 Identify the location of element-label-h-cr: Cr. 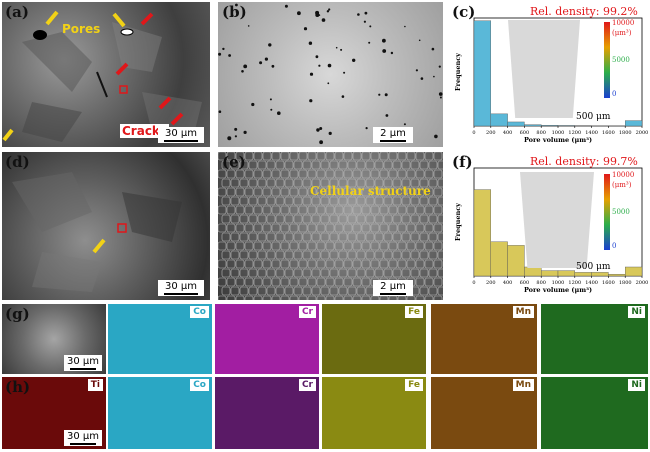
(307, 385).